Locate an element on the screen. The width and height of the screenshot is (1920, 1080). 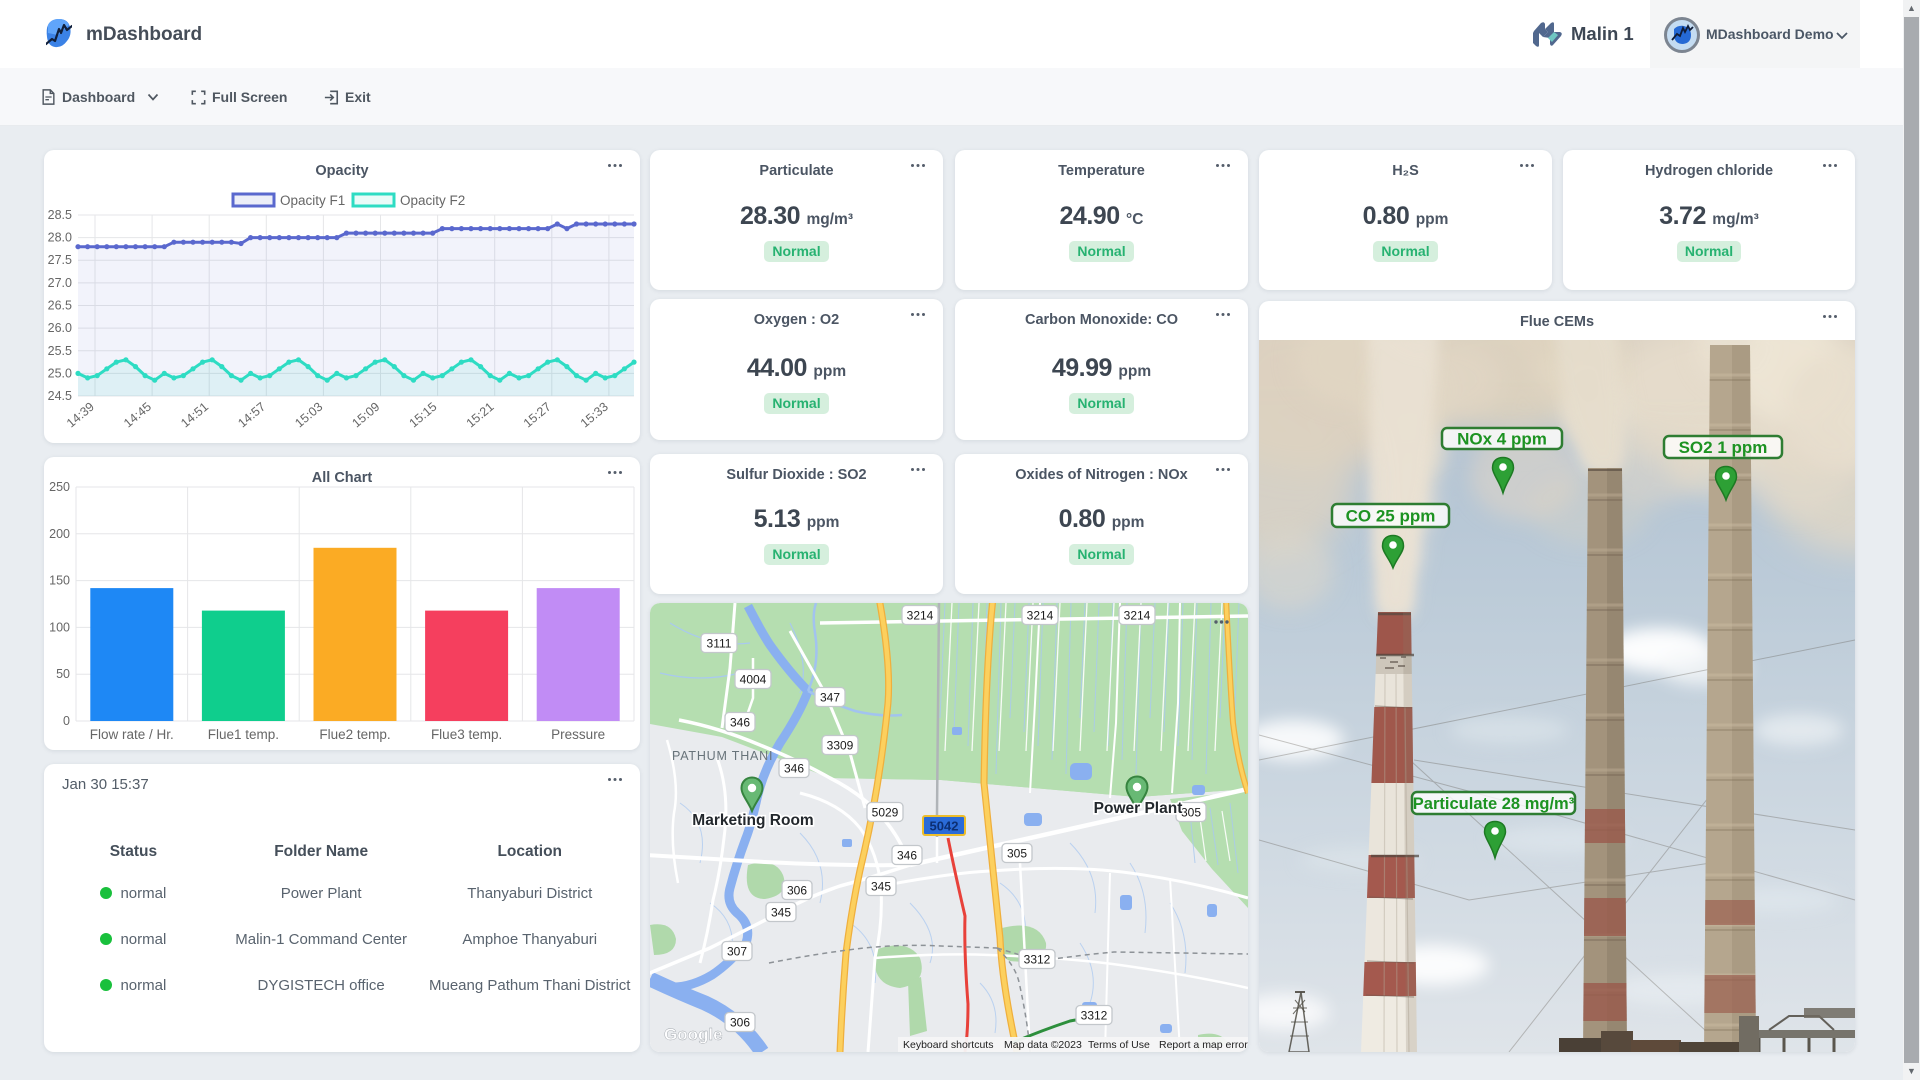
svg-text: 25.5 is located at coordinates (60, 351).